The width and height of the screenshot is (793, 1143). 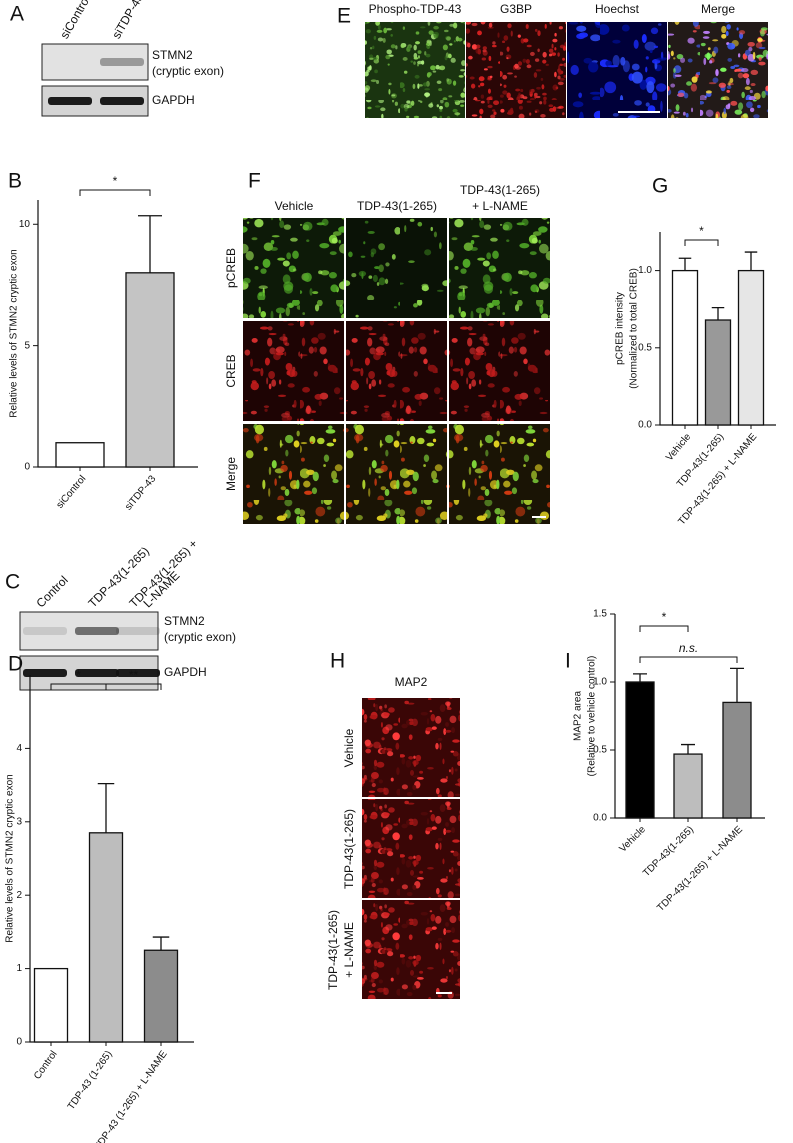 I want to click on lane-label: siTDP-43, so click(x=127, y=20).